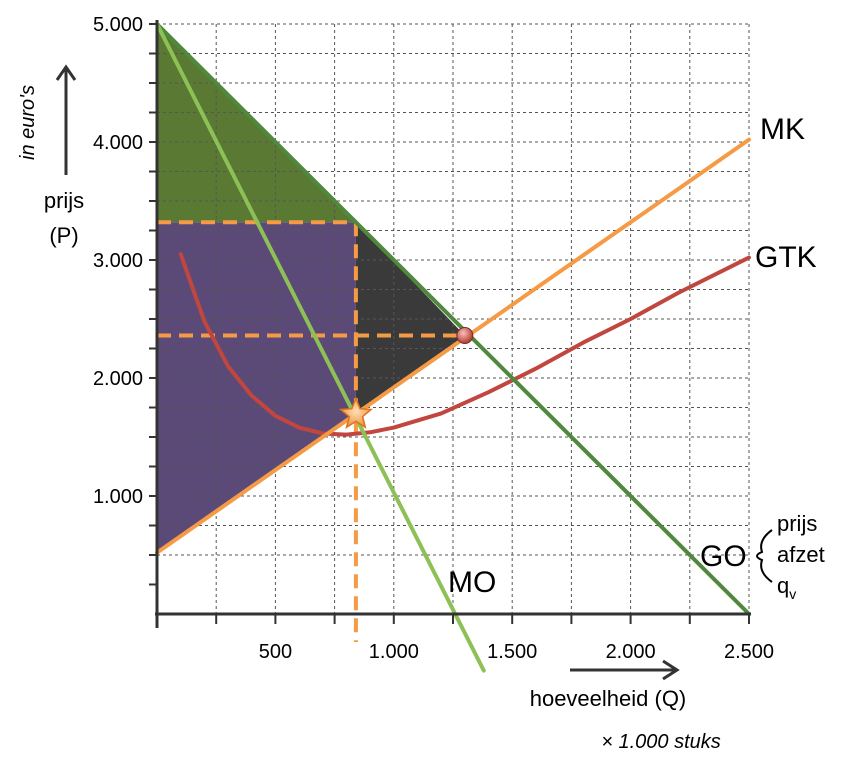 The width and height of the screenshot is (863, 770). Describe the element at coordinates (625, 670) in the screenshot. I see `x-arrow` at that location.